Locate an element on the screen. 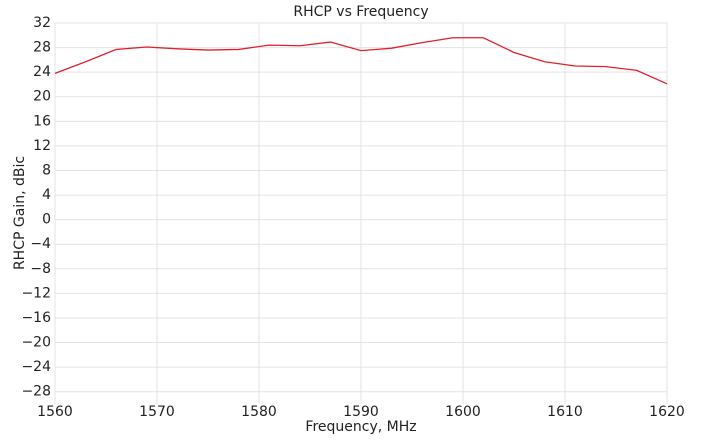 Image resolution: width=701 pixels, height=446 pixels. y-tick-label: −24 is located at coordinates (36, 367).